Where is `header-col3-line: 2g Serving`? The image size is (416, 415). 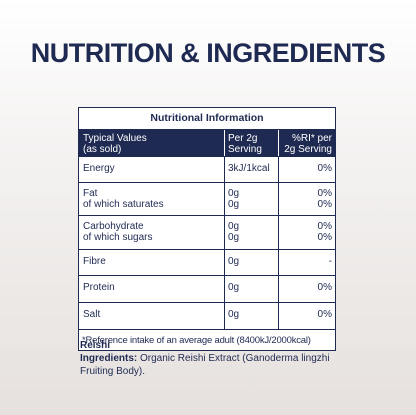
header-col3-line: 2g Serving is located at coordinates (308, 149).